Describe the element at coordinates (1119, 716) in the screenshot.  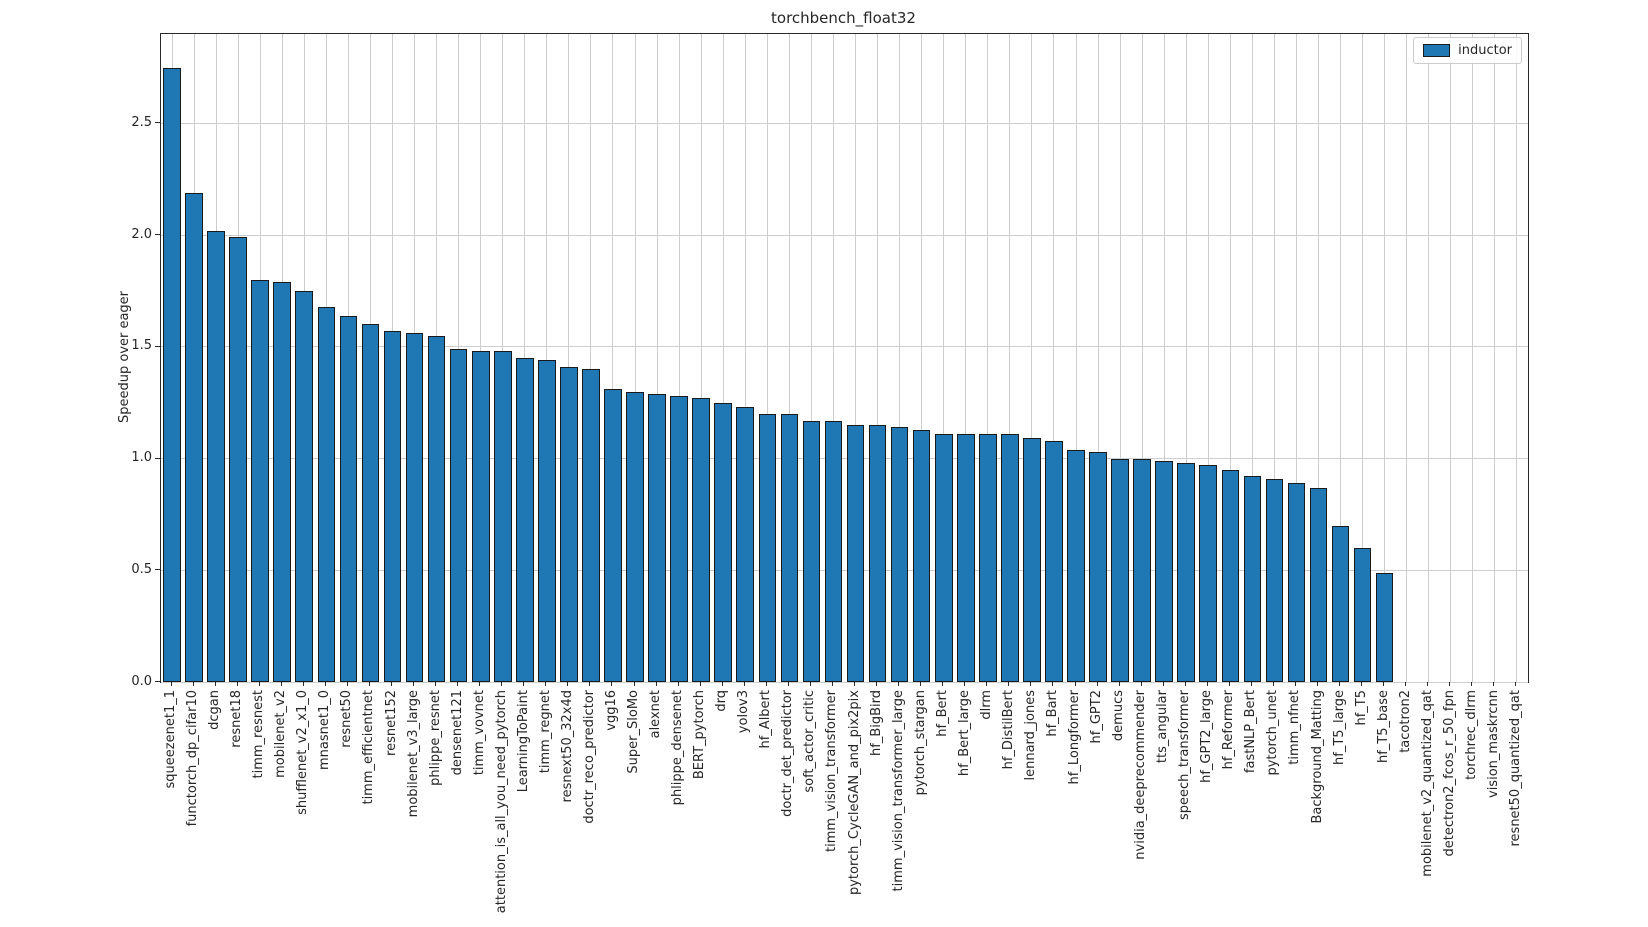
I see `x-tick-label: demucs` at that location.